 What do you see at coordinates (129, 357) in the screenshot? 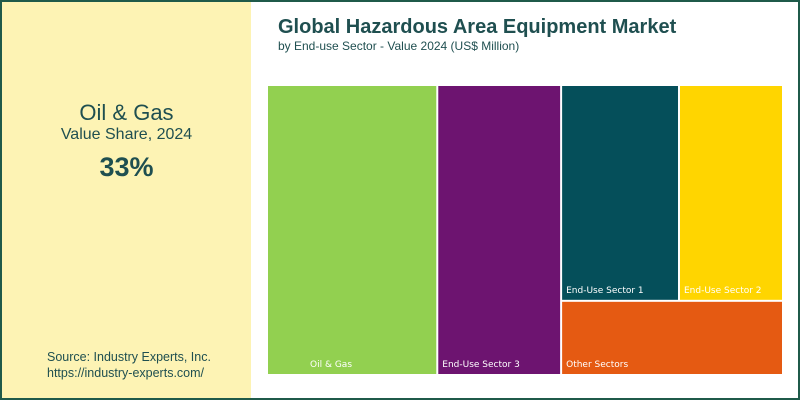
I see `source-line: Source: Industry Experts, Inc.` at bounding box center [129, 357].